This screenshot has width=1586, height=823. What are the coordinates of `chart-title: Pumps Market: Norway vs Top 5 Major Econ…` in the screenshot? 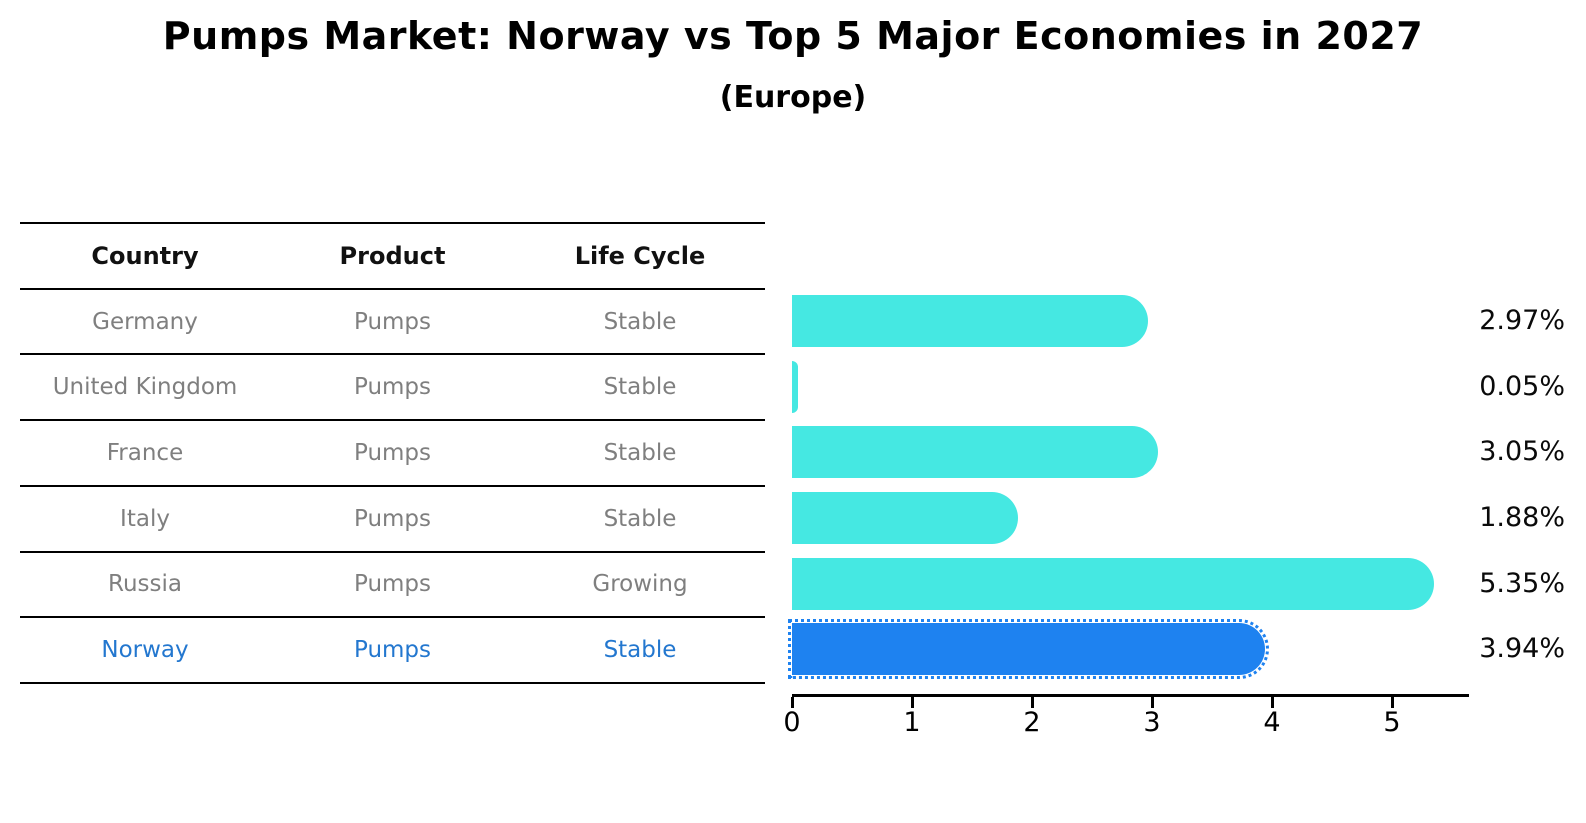 It's located at (793, 36).